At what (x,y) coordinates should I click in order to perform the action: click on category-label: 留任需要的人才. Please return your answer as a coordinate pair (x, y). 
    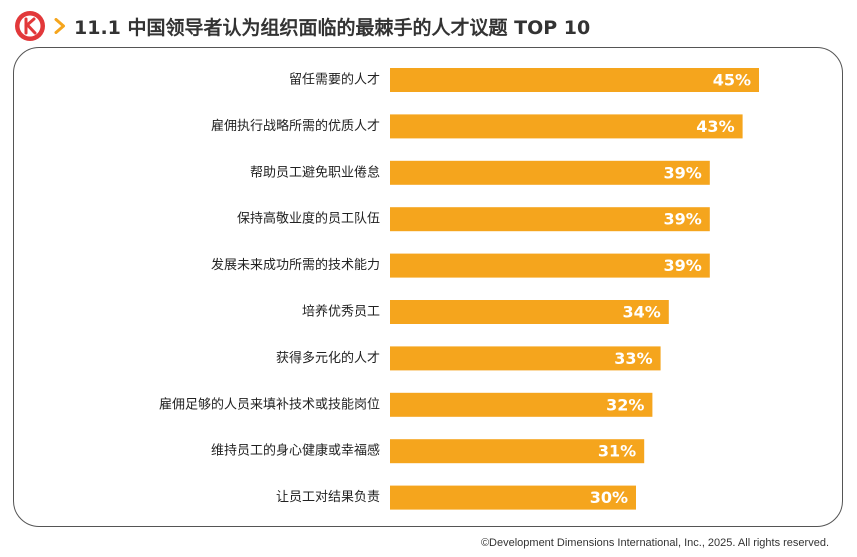
    Looking at the image, I should click on (334, 80).